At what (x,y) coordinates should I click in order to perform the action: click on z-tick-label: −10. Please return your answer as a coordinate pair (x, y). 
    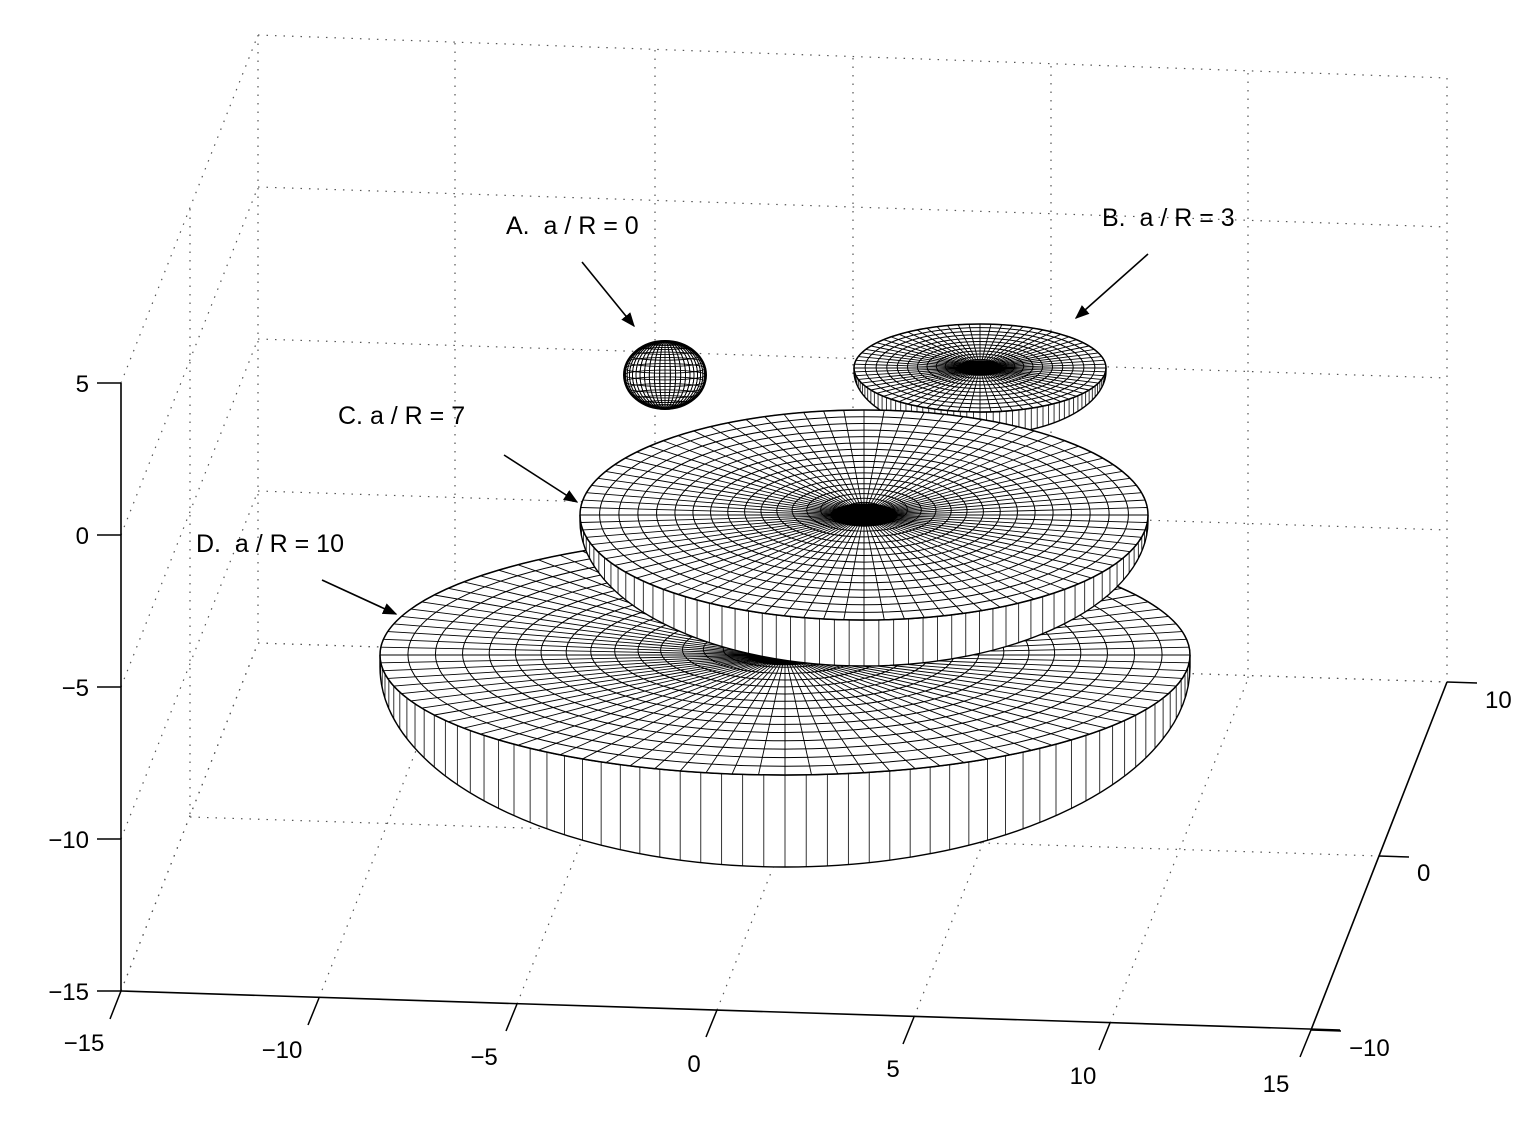
    Looking at the image, I should click on (68, 840).